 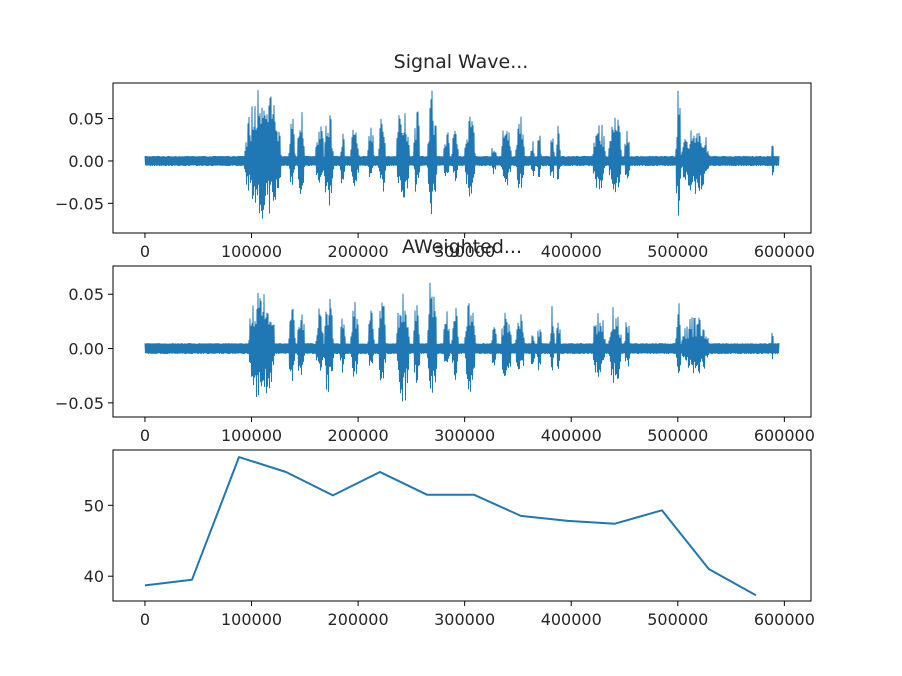 What do you see at coordinates (98, 541) in the screenshot?
I see `y-axis-ticks: 50 40` at bounding box center [98, 541].